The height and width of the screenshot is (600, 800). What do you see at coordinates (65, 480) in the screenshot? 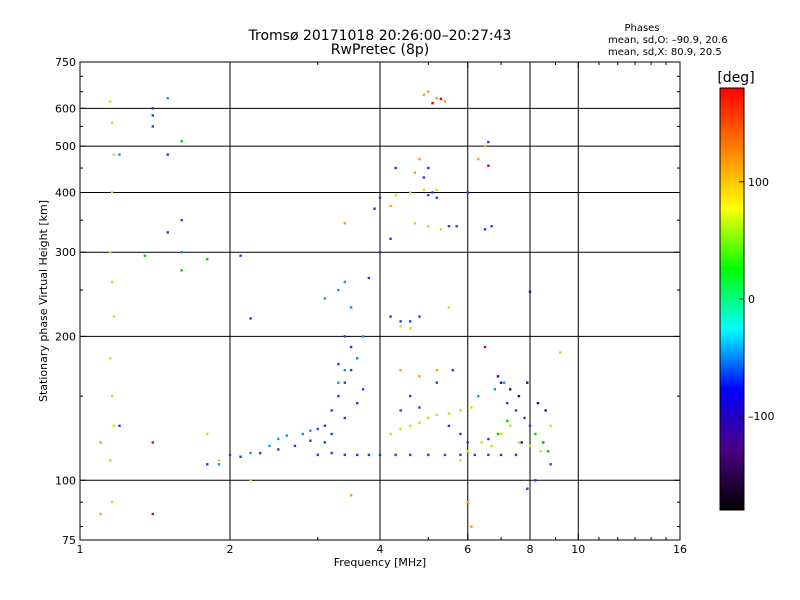
I see `y-tick-label: 100` at bounding box center [65, 480].